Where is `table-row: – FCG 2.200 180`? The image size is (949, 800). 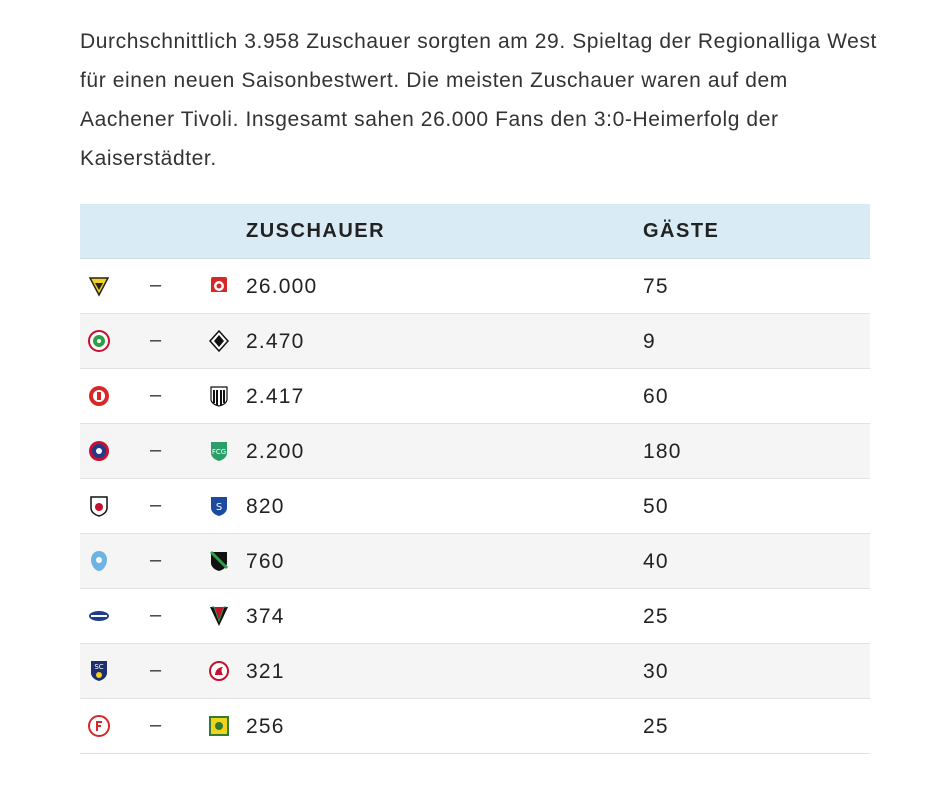 table-row: – FCG 2.200 180 is located at coordinates (475, 451).